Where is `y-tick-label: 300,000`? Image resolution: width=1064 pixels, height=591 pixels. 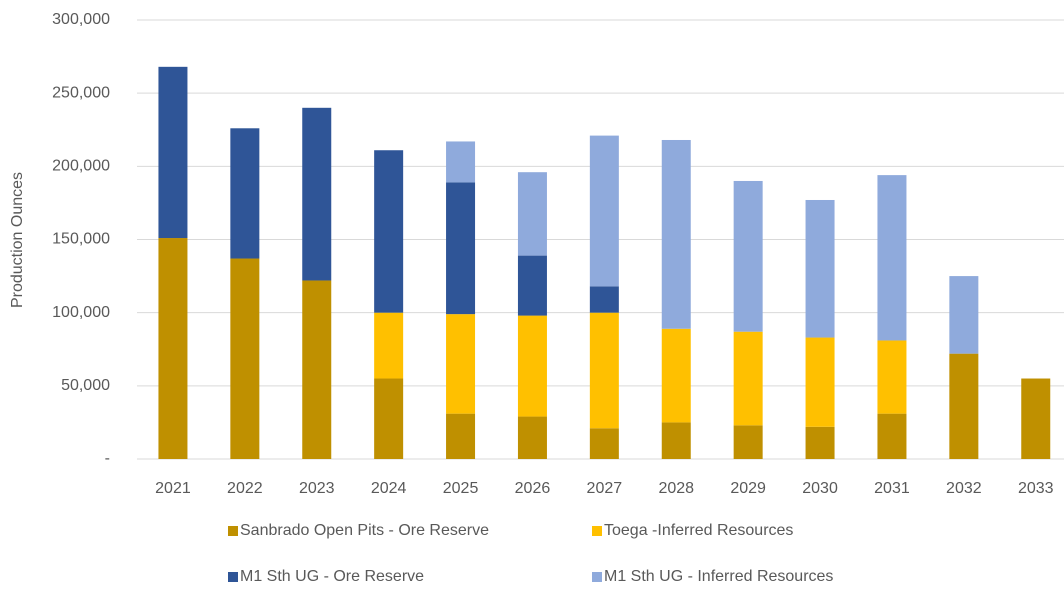
y-tick-label: 300,000 is located at coordinates (81, 19).